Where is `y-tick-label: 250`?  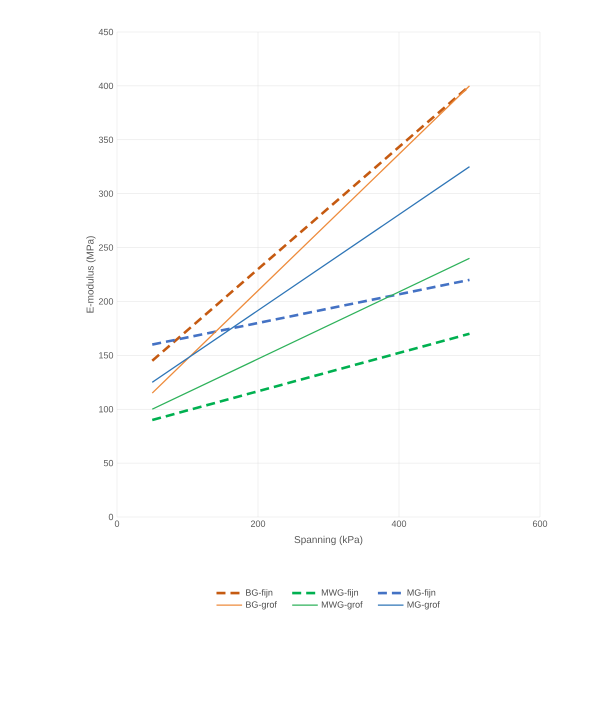
y-tick-label: 250 is located at coordinates (106, 247).